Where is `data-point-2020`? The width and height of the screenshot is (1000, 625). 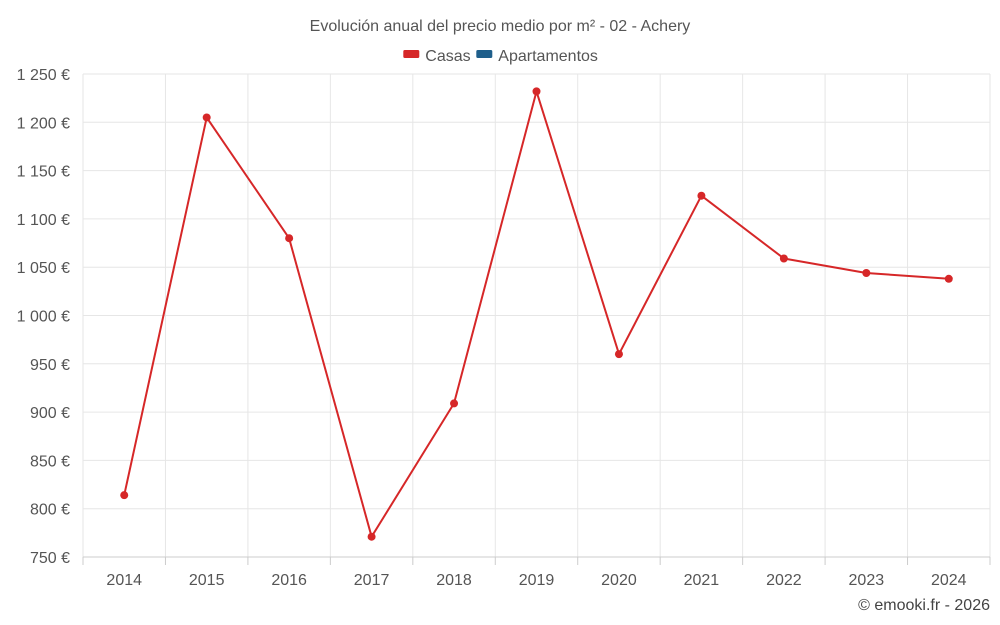 data-point-2020 is located at coordinates (618, 354).